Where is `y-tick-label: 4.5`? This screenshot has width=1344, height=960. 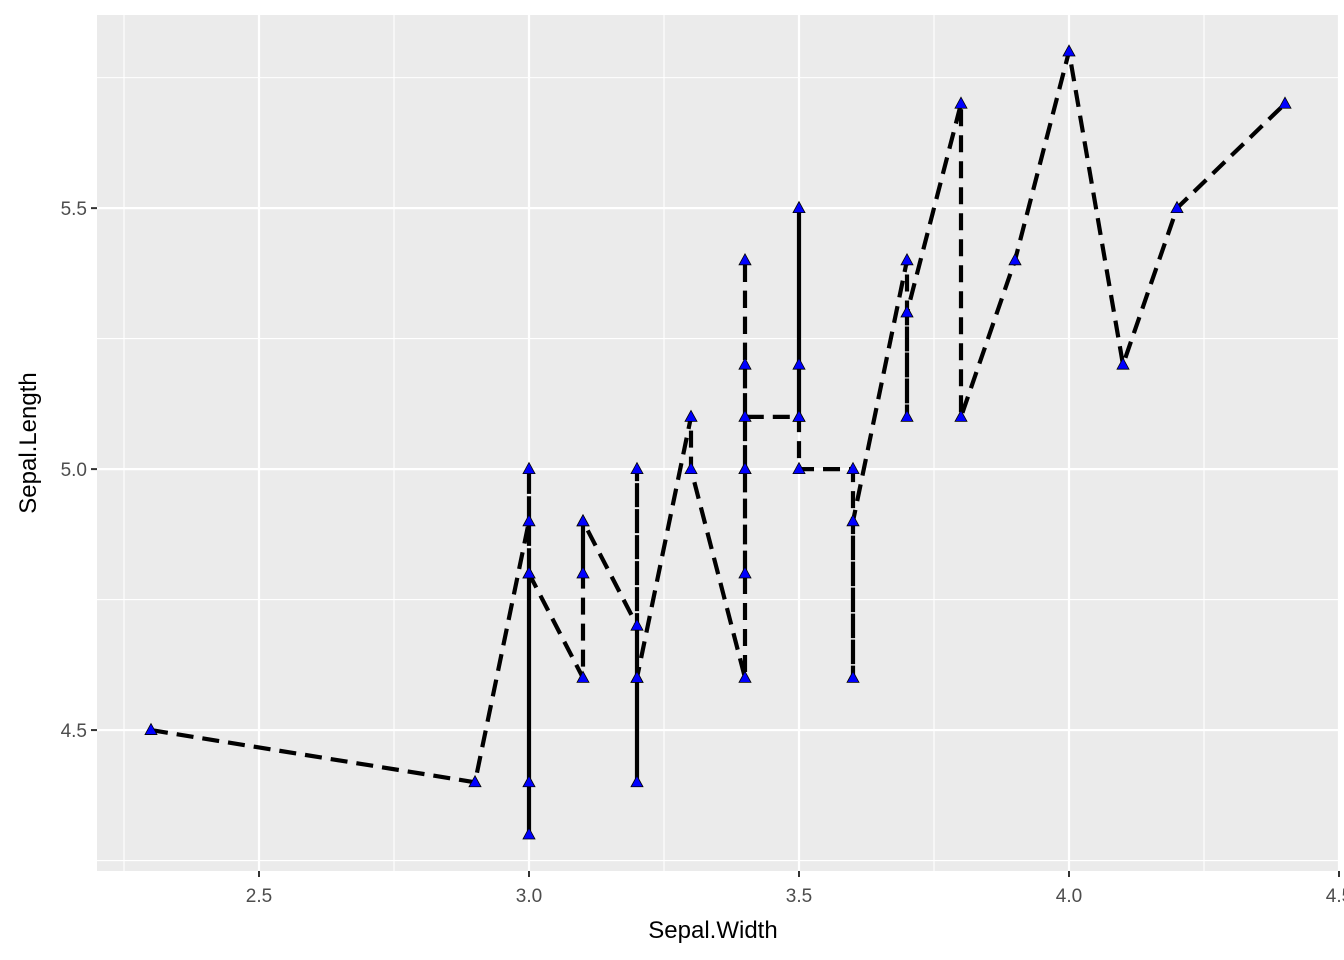
y-tick-label: 4.5 is located at coordinates (74, 731).